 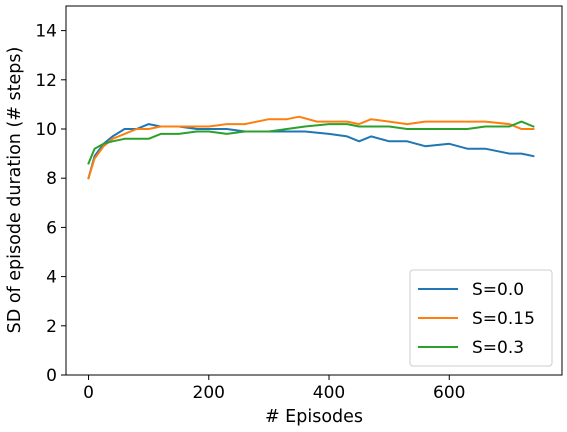 I want to click on legend-label-2: S=0.3, so click(x=498, y=348).